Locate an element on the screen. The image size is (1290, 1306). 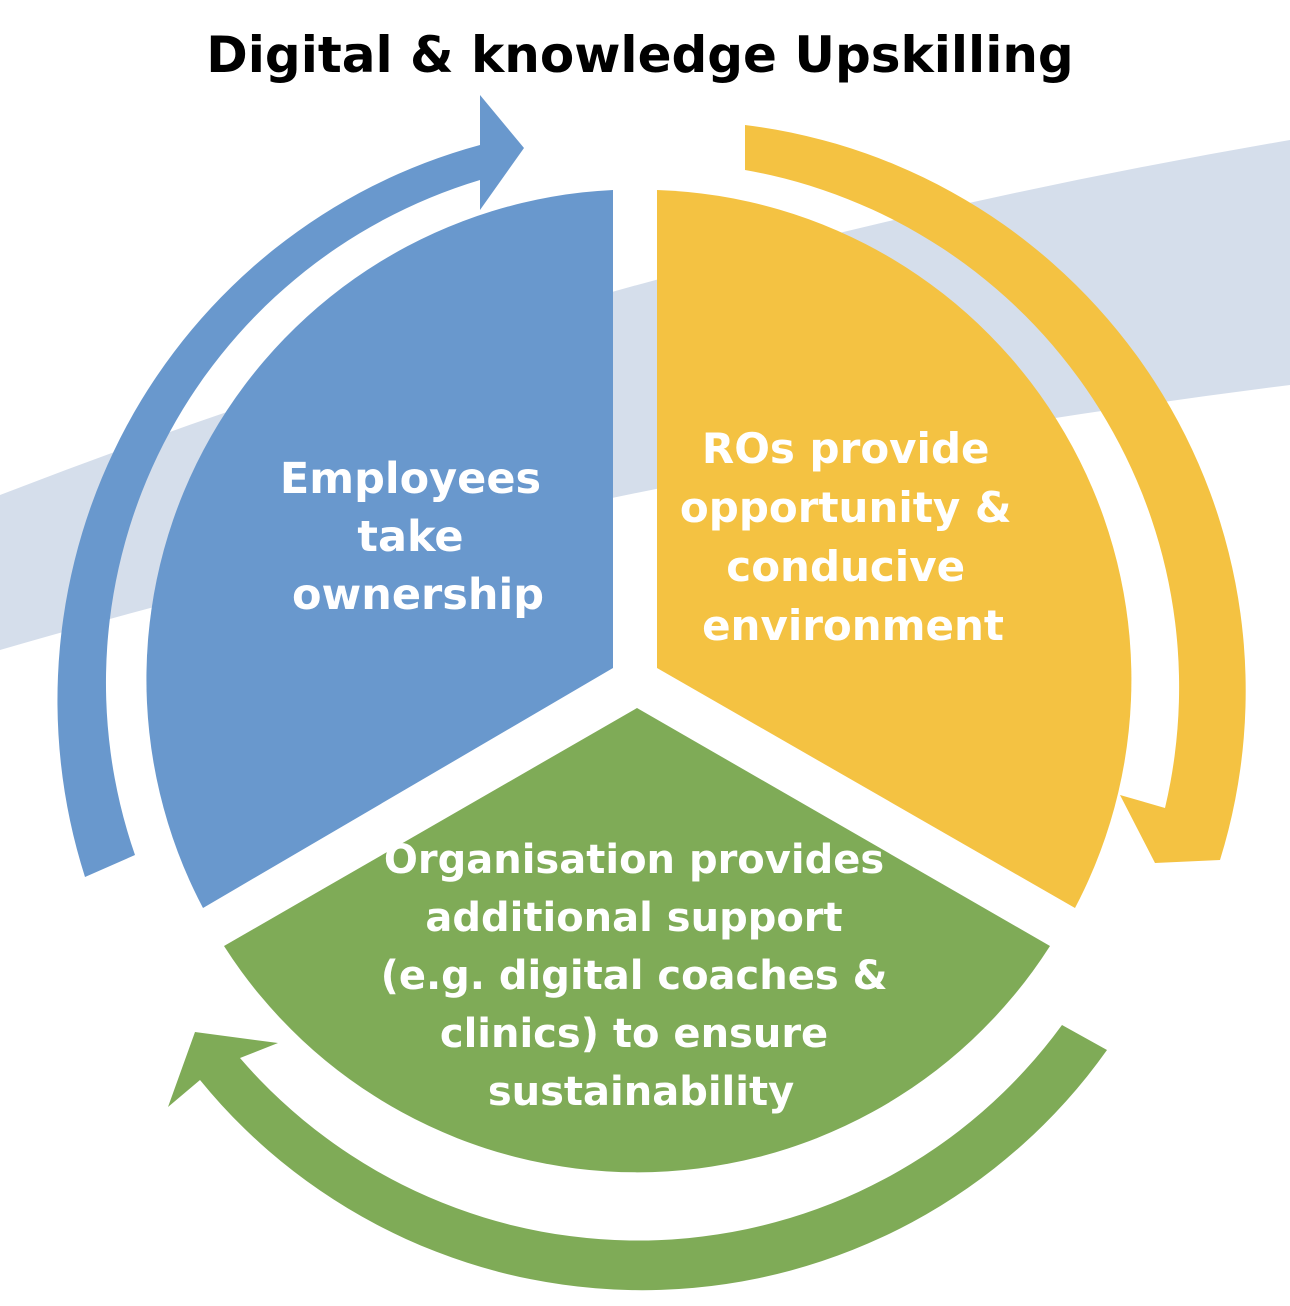
ros-line-4: environment is located at coordinates (853, 625).